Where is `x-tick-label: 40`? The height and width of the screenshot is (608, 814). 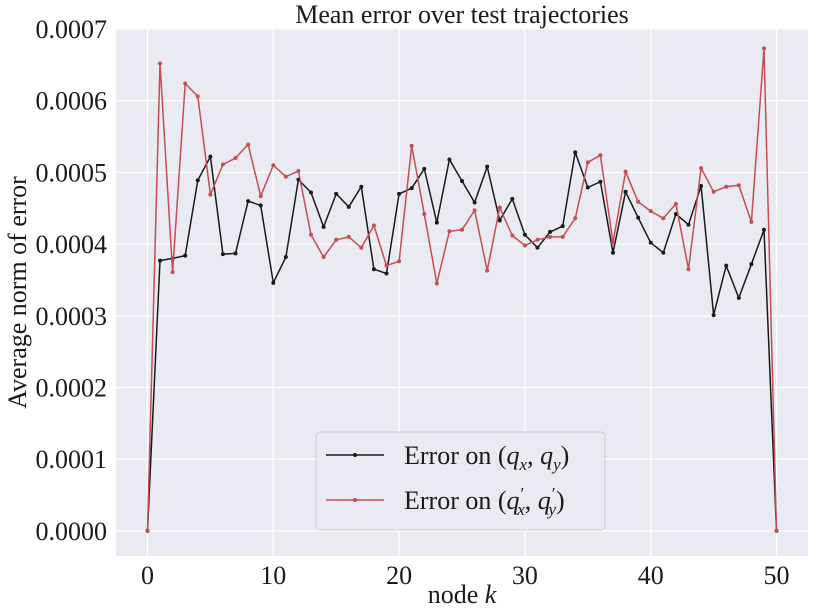
x-tick-label: 40 is located at coordinates (651, 575).